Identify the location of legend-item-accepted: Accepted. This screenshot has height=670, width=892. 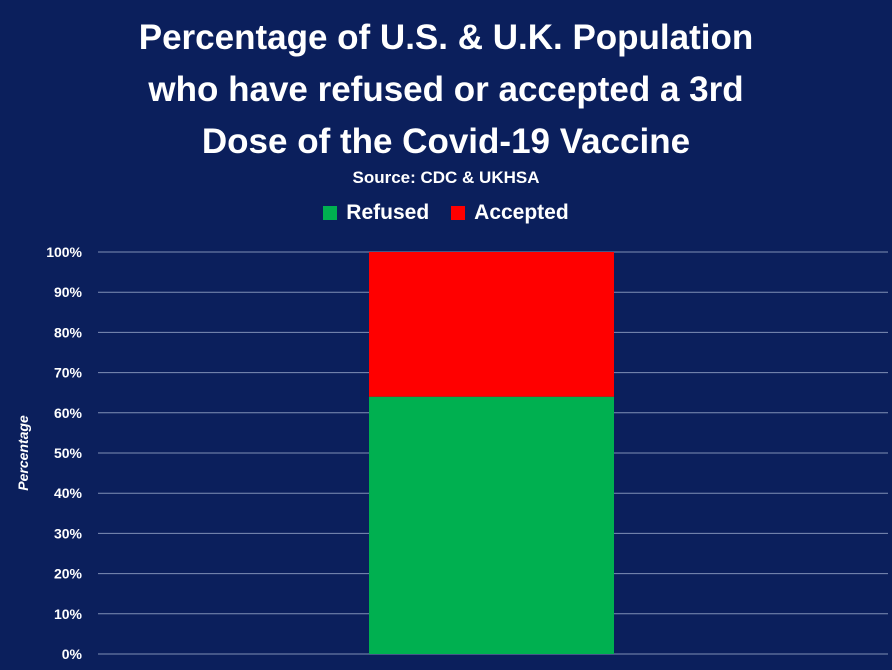
(510, 213).